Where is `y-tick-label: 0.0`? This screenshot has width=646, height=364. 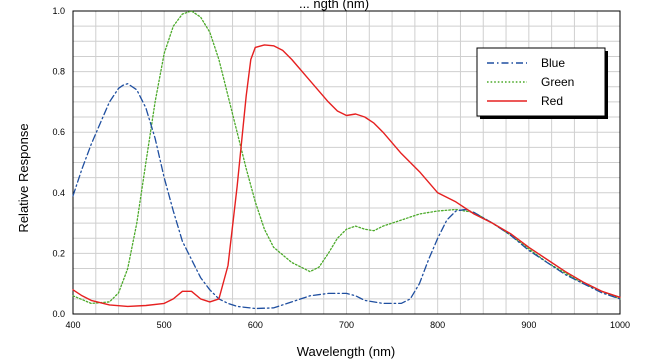
y-tick-label: 0.0 is located at coordinates (58, 314).